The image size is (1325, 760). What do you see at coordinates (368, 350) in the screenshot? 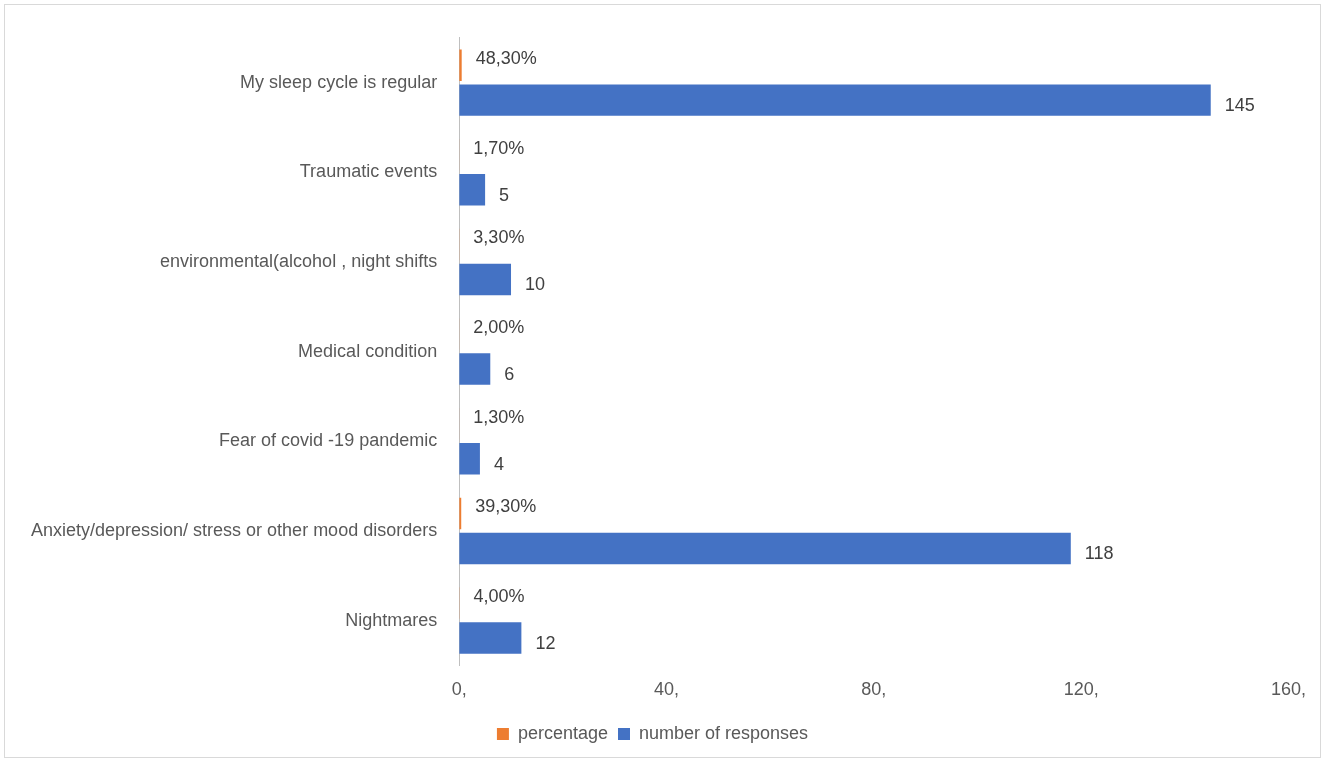
I see `y-tick-label: Medical condition` at bounding box center [368, 350].